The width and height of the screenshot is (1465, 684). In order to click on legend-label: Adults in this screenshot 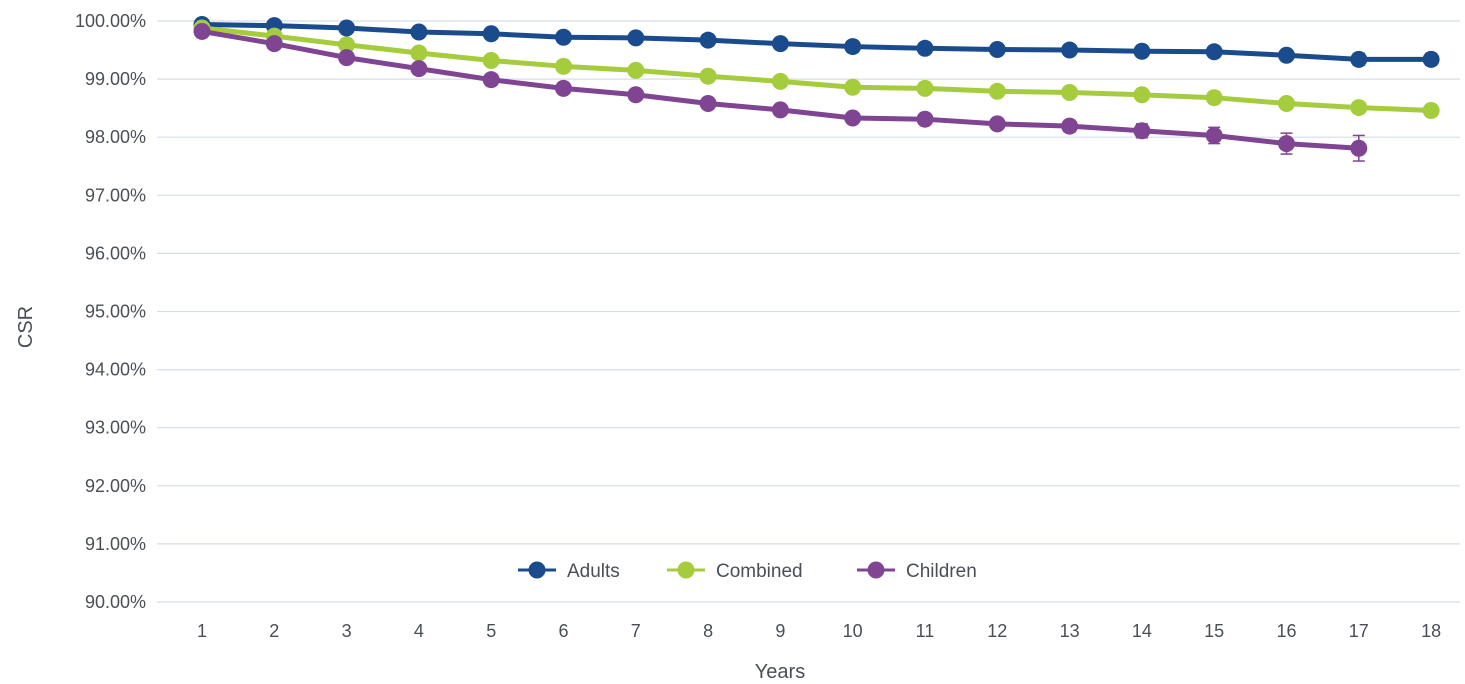, I will do `click(593, 571)`.